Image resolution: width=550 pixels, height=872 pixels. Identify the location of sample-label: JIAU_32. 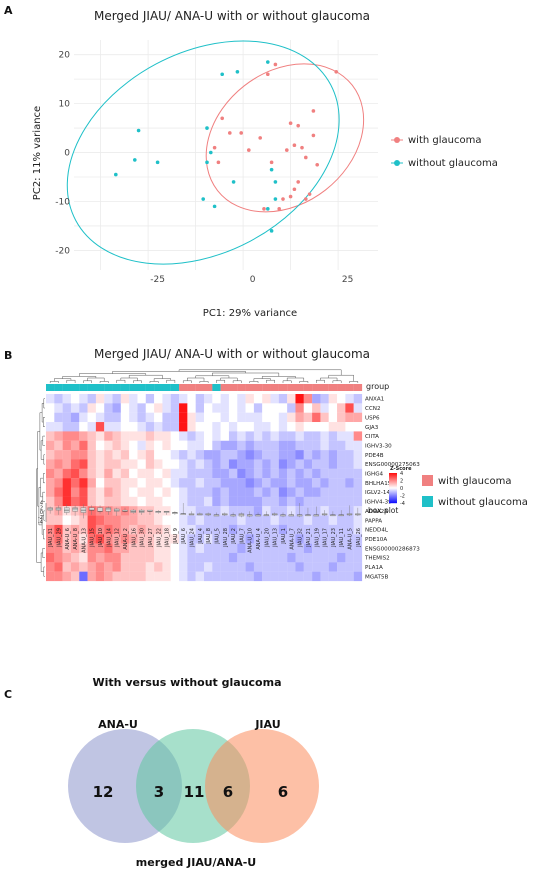
(301, 538).